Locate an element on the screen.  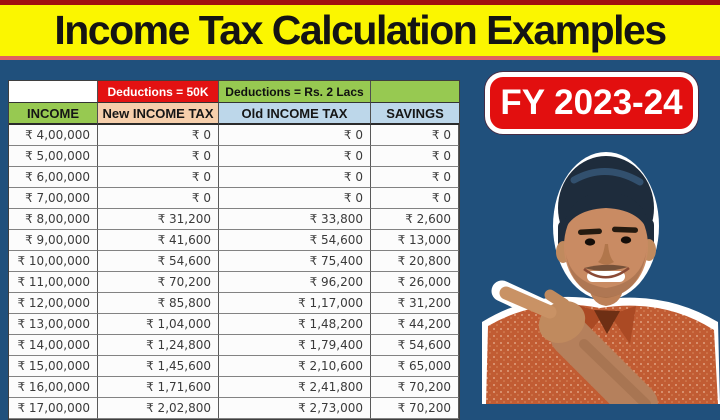
beard-shadow is located at coordinates (606, 272).